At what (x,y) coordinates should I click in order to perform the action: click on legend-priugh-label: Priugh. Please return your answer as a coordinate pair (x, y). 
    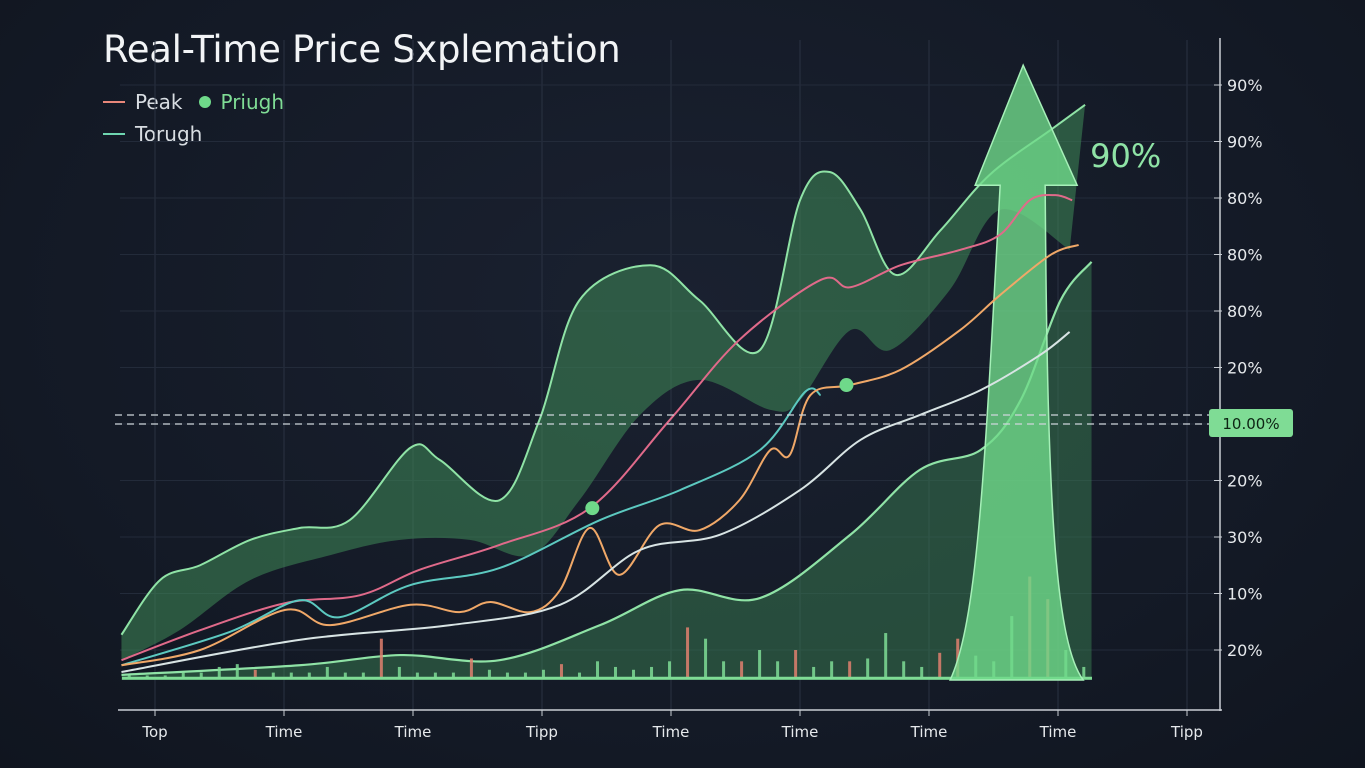
    Looking at the image, I should click on (252, 102).